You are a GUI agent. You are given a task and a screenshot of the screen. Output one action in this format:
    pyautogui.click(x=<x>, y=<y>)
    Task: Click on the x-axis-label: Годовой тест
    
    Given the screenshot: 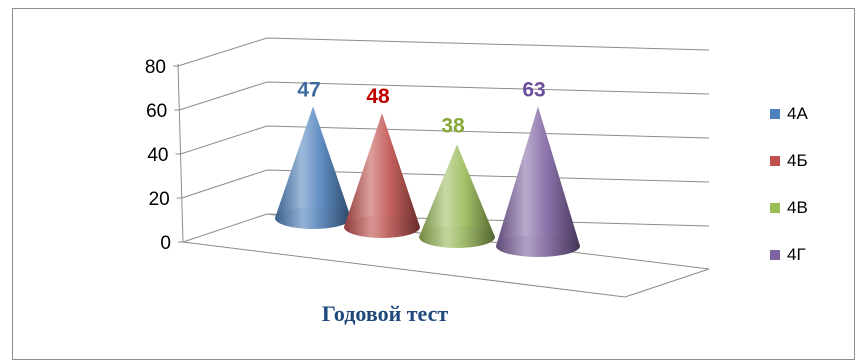 What is the action you would take?
    pyautogui.click(x=385, y=313)
    